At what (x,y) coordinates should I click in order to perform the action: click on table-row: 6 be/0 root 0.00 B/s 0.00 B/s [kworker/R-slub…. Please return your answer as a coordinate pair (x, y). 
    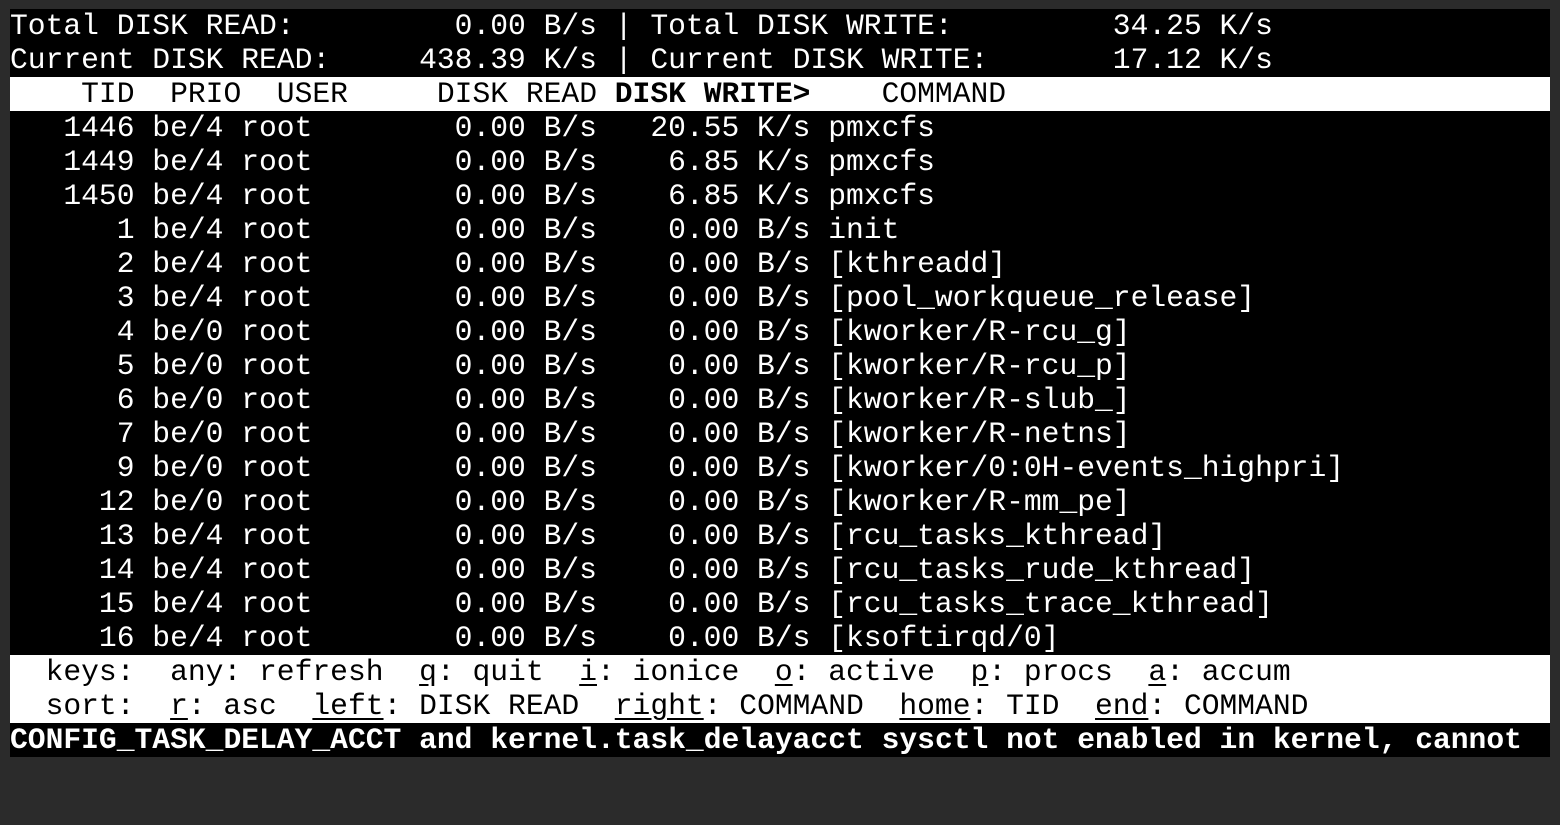
    Looking at the image, I should click on (780, 400).